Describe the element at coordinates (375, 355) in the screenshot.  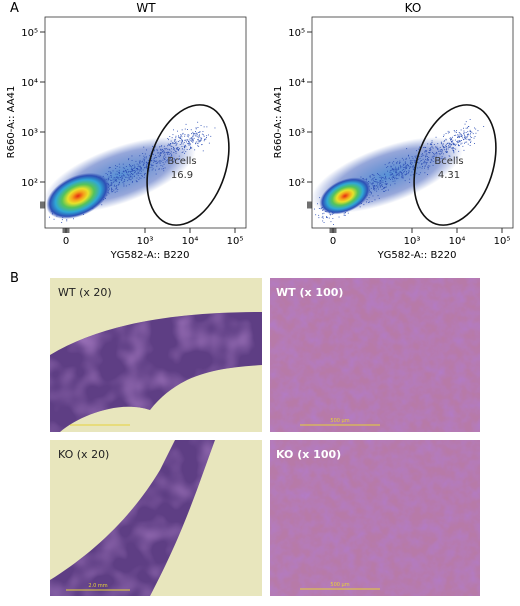
I see `histology-image: 500 µm WT (x 100)` at that location.